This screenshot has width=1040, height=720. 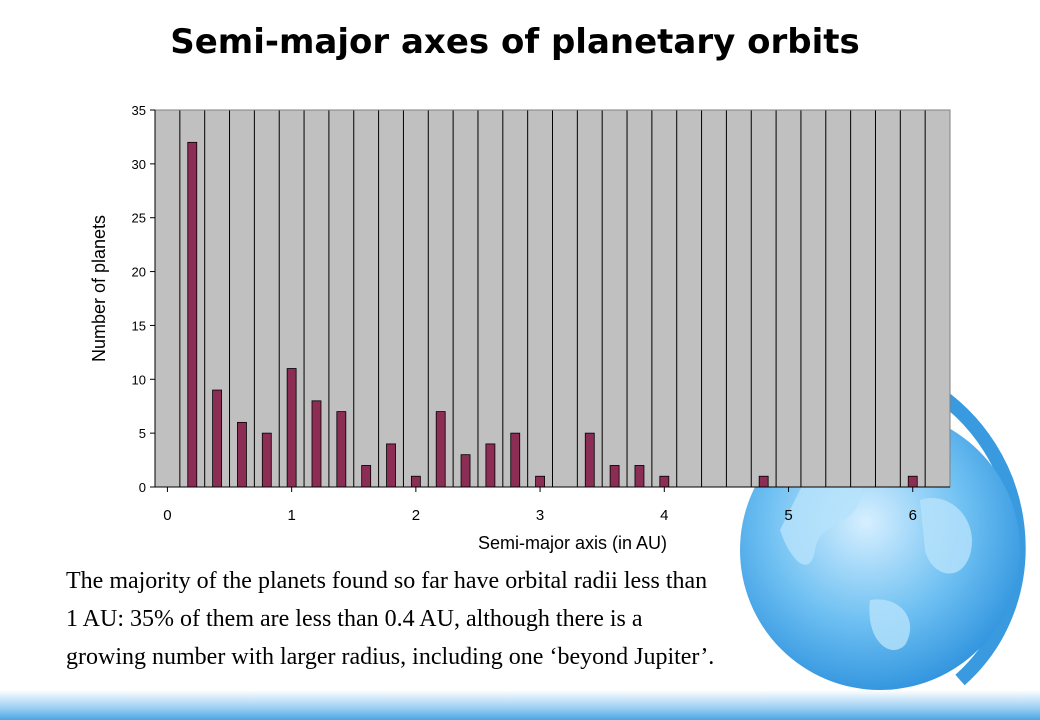 I want to click on x-tick-label: 4, so click(x=664, y=515).